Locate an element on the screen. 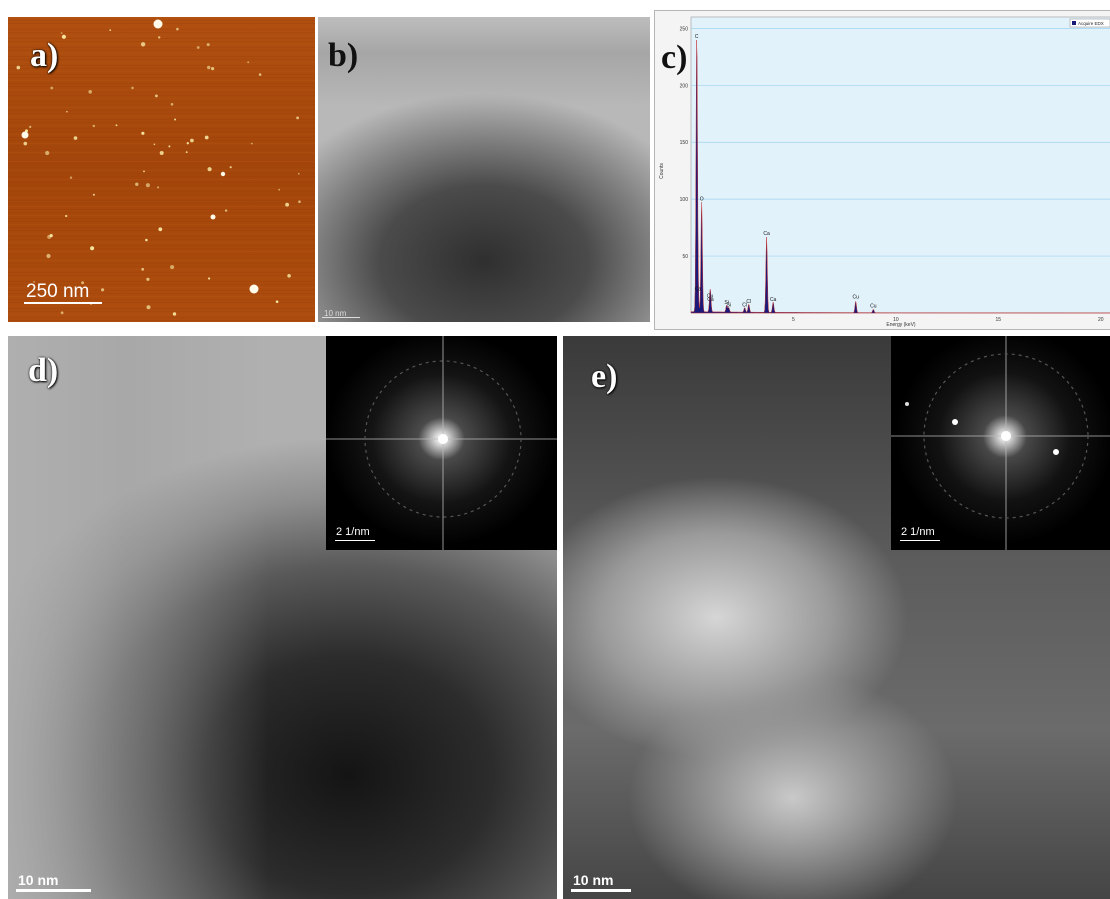  scale-bar-label-e: 10 nm is located at coordinates (593, 880).